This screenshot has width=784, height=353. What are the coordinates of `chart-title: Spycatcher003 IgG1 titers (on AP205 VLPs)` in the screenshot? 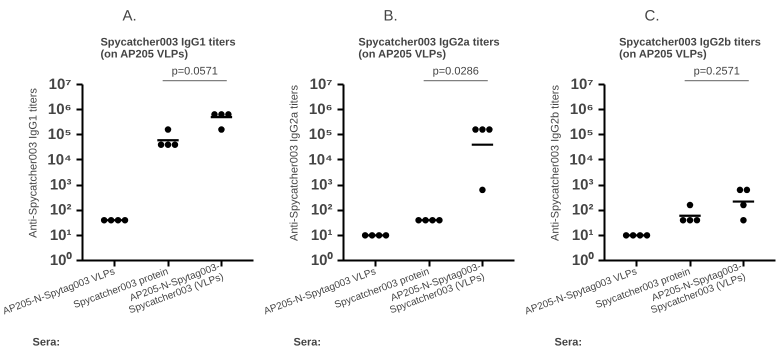 It's located at (168, 48).